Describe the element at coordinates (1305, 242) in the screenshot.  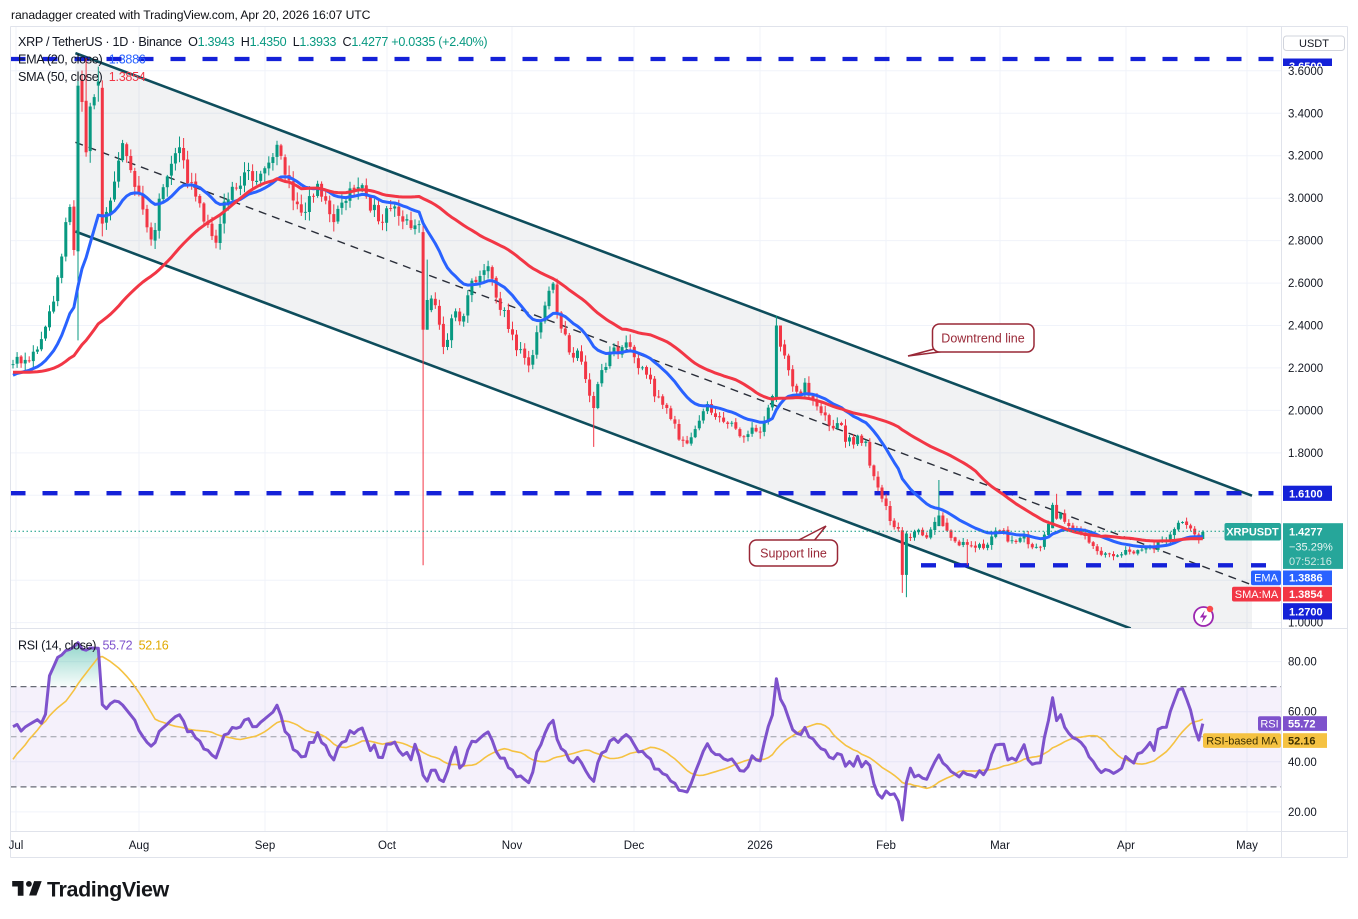
I see `svg-text: 2.8000` at that location.